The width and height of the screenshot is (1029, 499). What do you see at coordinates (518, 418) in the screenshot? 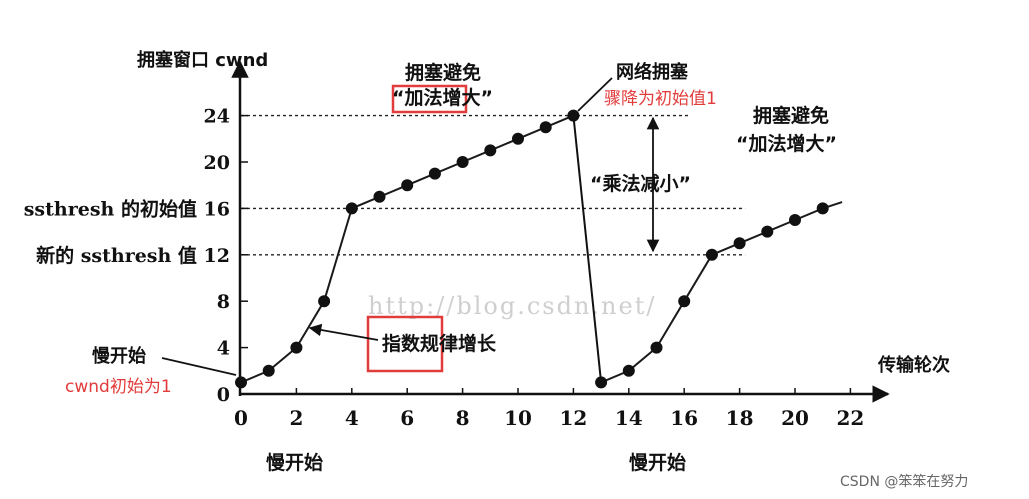
I see `x-tick-label-10: 10` at bounding box center [518, 418].